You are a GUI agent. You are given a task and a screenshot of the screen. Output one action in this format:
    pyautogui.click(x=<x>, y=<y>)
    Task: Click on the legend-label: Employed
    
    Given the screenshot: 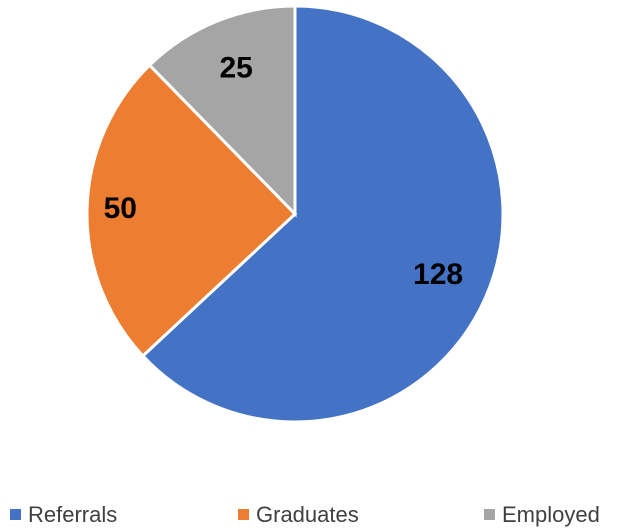 What is the action you would take?
    pyautogui.click(x=551, y=514)
    